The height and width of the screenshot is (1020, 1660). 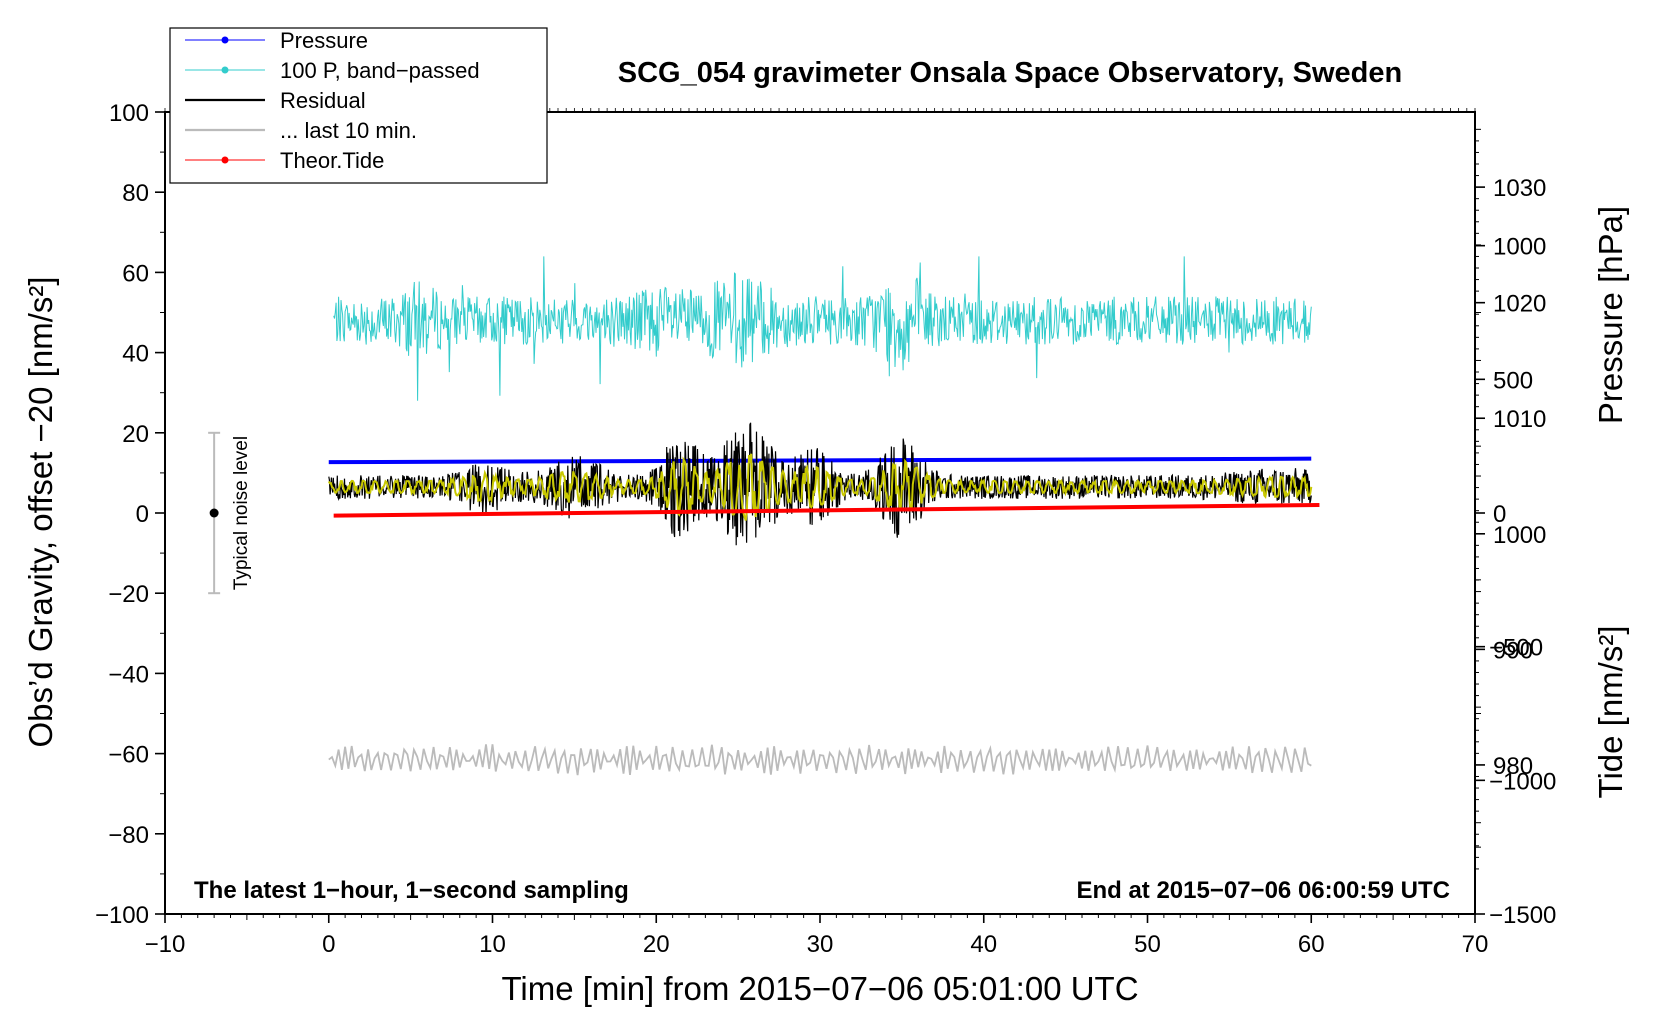 What do you see at coordinates (983, 944) in the screenshot?
I see `x-tick-label: 40` at bounding box center [983, 944].